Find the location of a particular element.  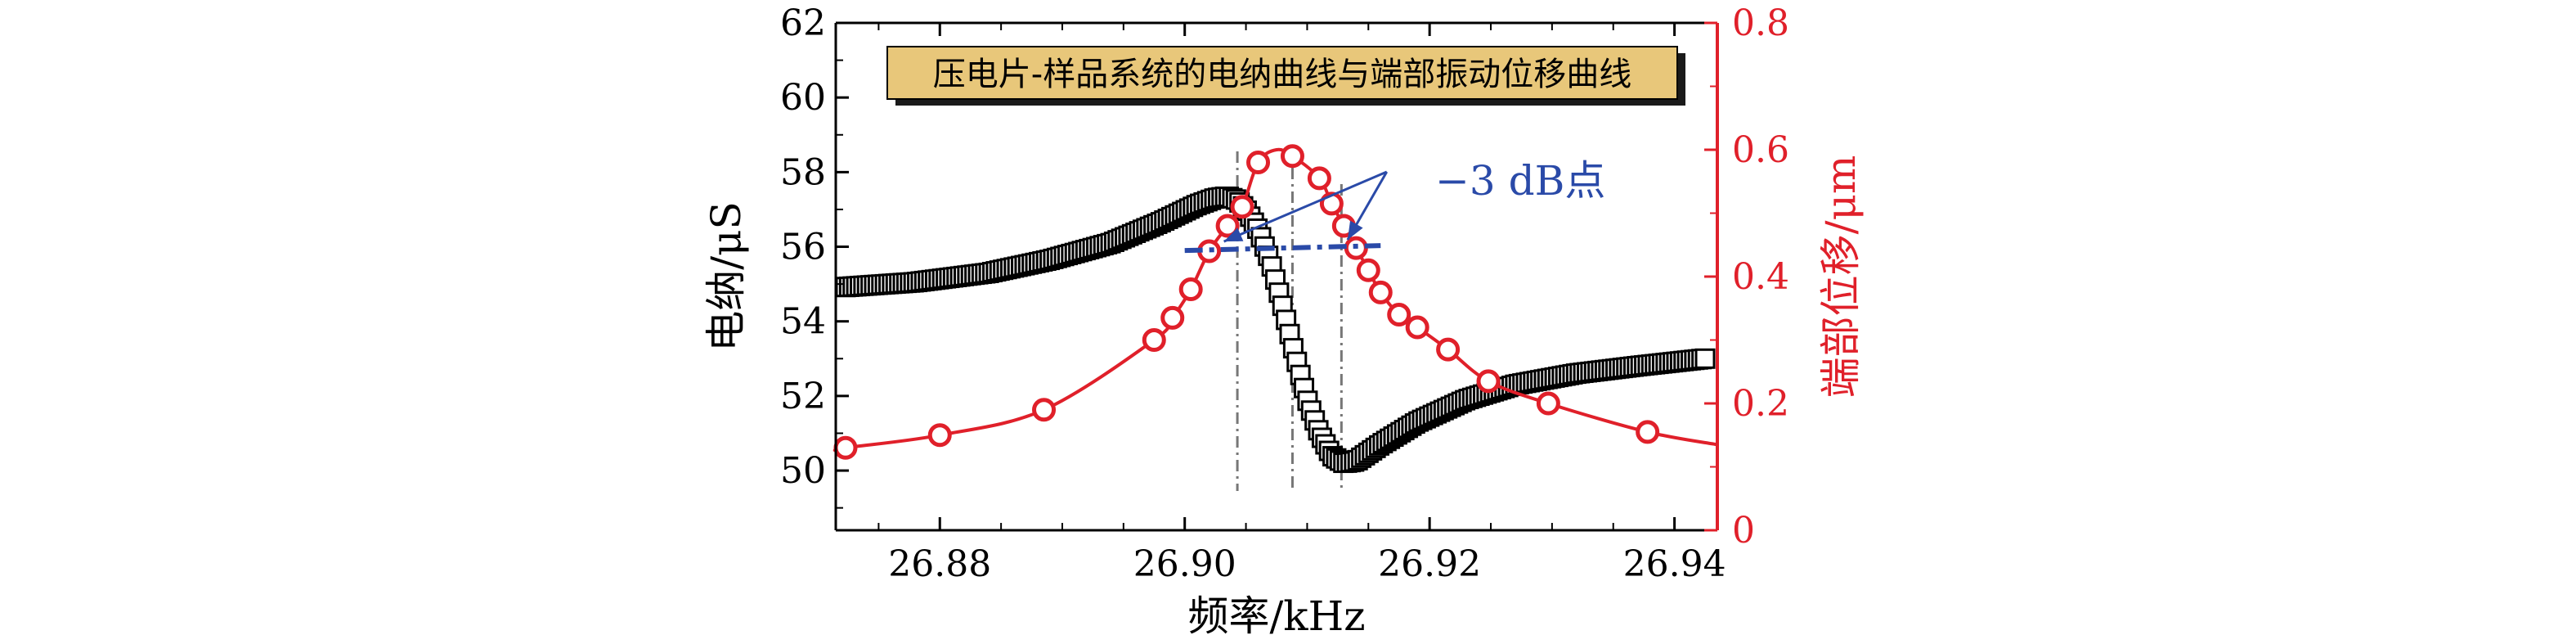

y-left-tick-label: 58 is located at coordinates (803, 172).